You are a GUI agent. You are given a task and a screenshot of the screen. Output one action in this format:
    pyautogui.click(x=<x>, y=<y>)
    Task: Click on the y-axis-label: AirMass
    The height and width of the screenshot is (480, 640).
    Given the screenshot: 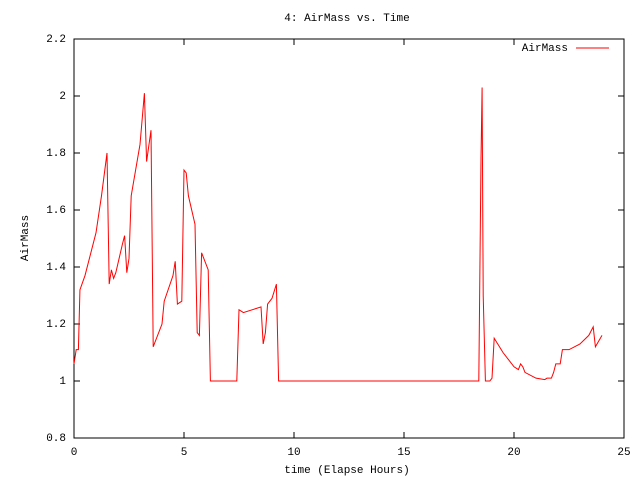 What is the action you would take?
    pyautogui.click(x=26, y=238)
    